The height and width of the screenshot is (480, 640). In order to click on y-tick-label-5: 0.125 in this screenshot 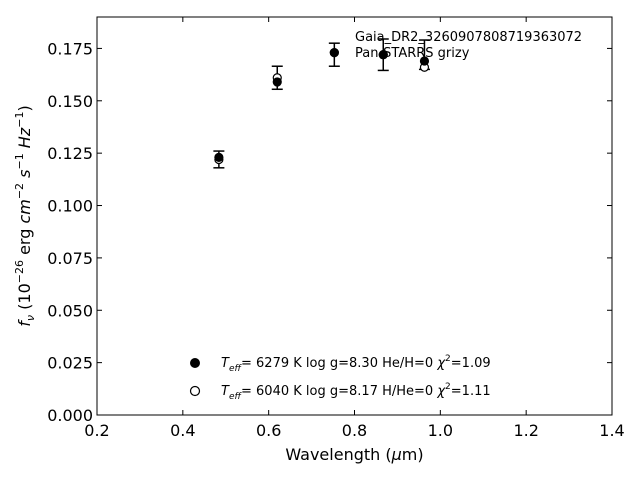, I will do `click(70, 153)`.